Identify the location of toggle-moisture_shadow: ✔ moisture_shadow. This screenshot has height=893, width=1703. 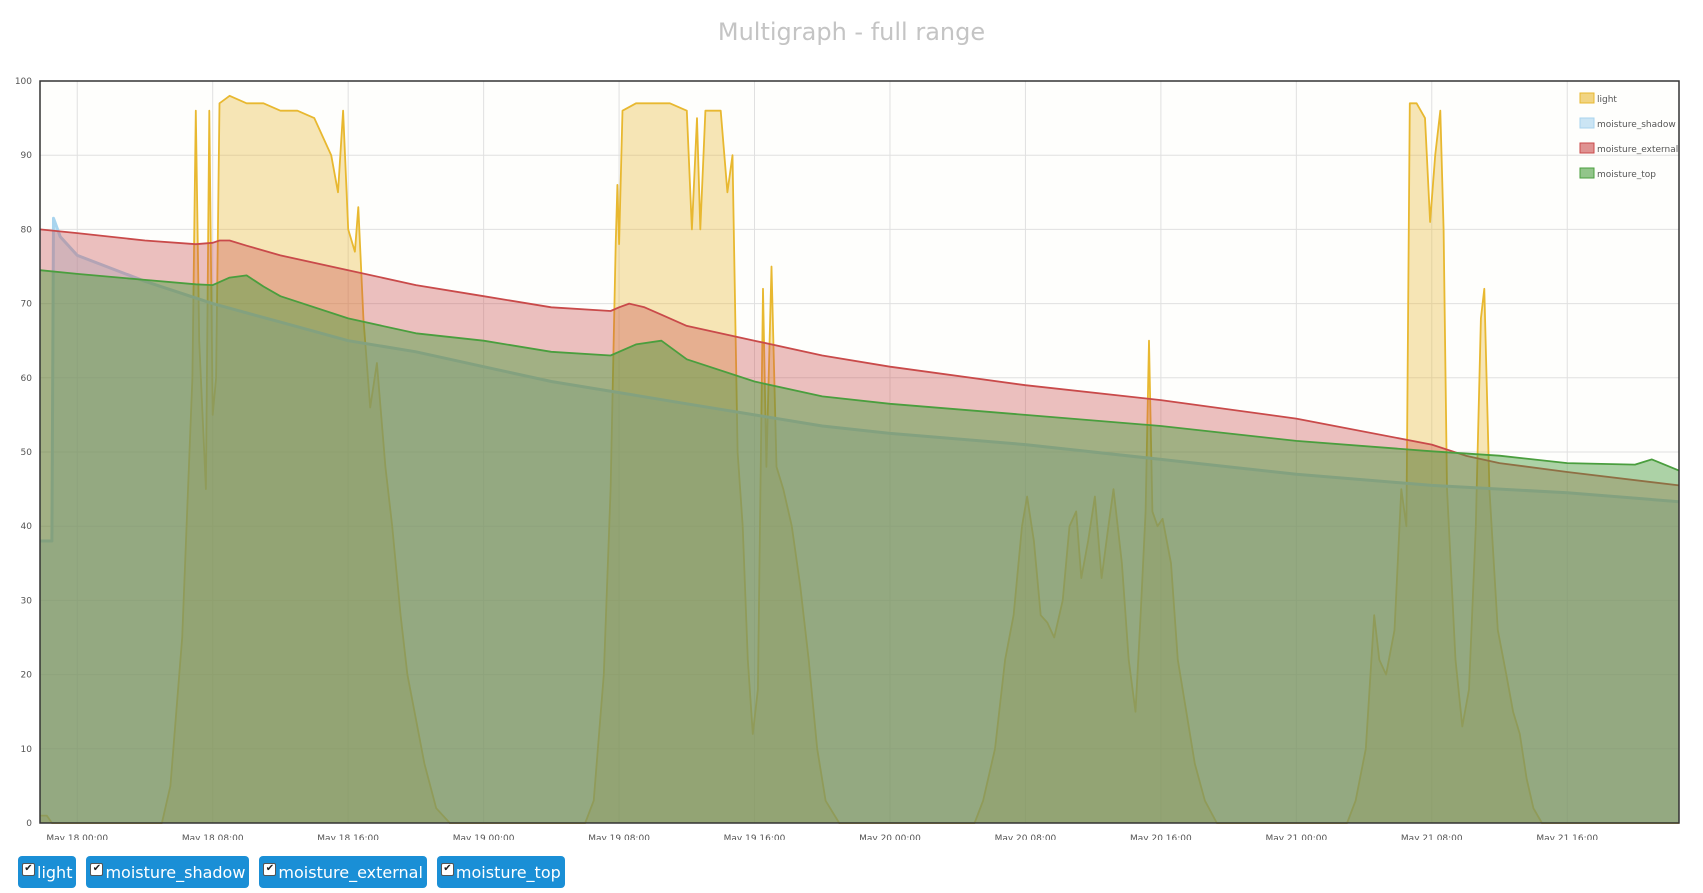
(168, 872).